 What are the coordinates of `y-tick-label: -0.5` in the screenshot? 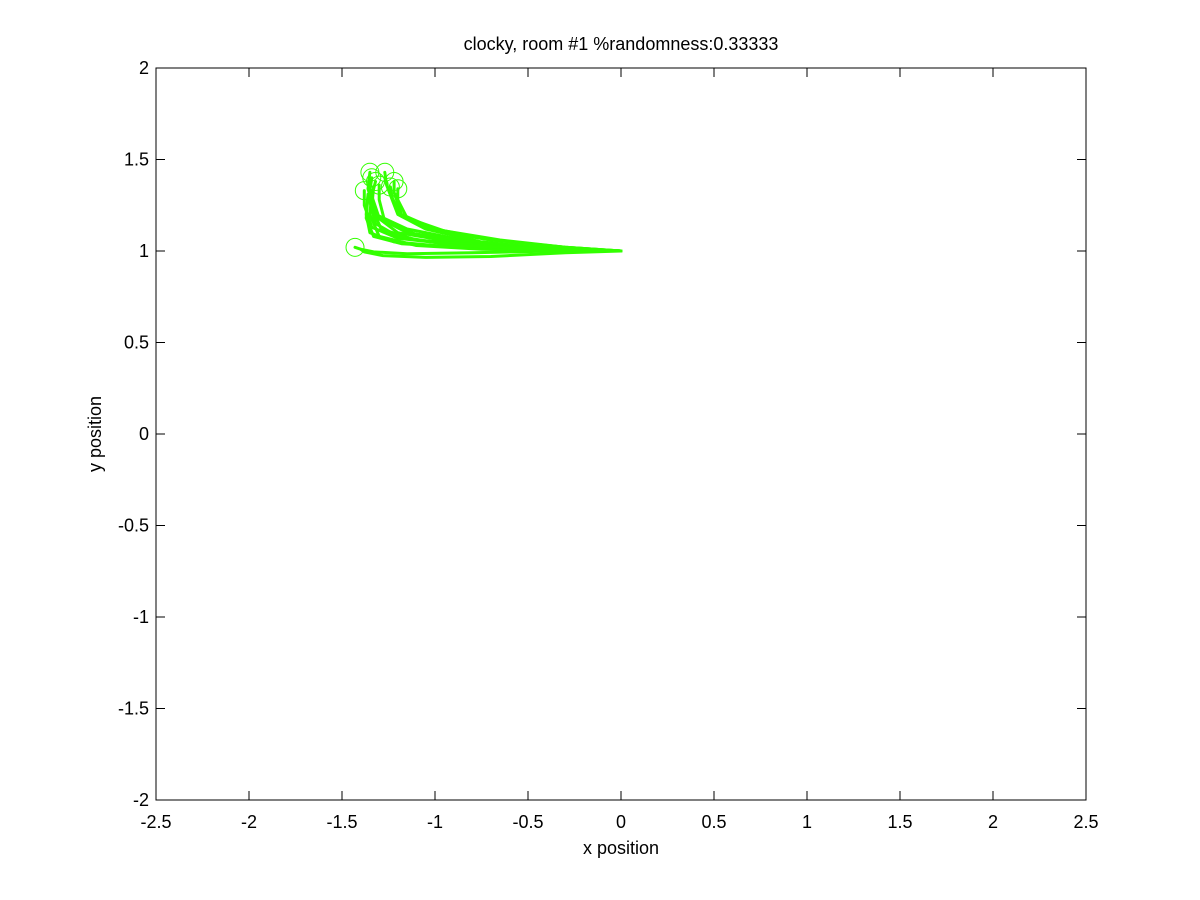 It's located at (133, 526).